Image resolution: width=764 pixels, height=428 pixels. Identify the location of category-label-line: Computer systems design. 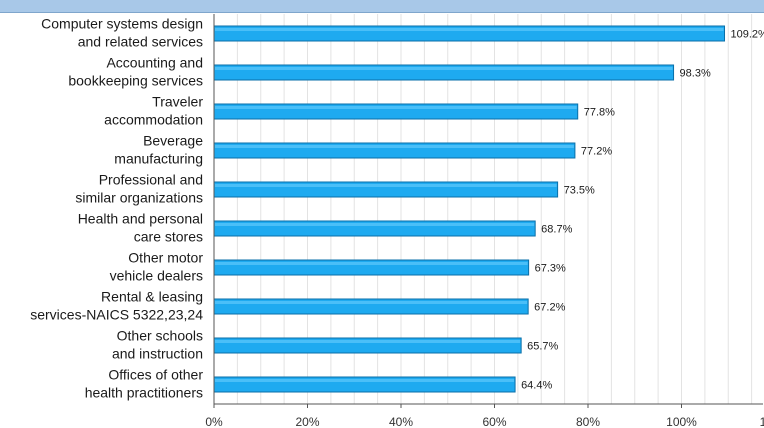
(122, 24).